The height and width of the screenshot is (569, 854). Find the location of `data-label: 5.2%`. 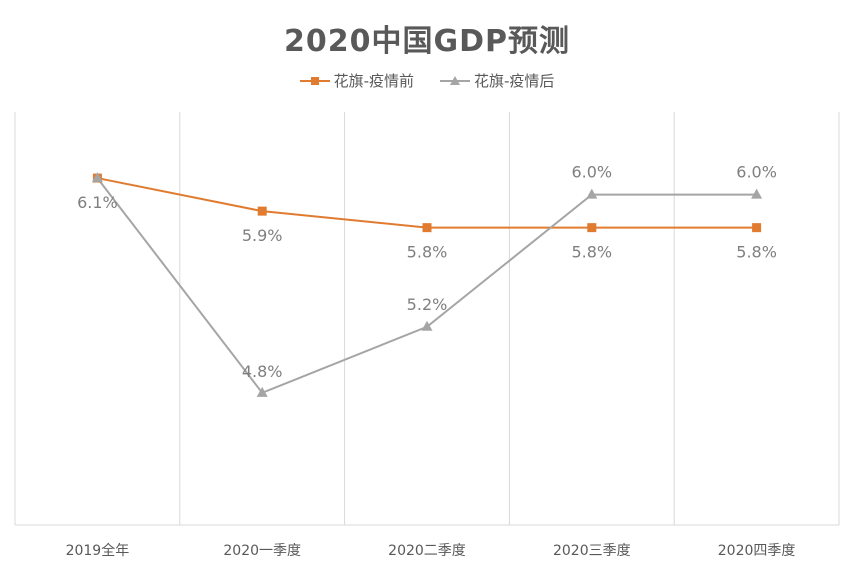

data-label: 5.2% is located at coordinates (427, 304).